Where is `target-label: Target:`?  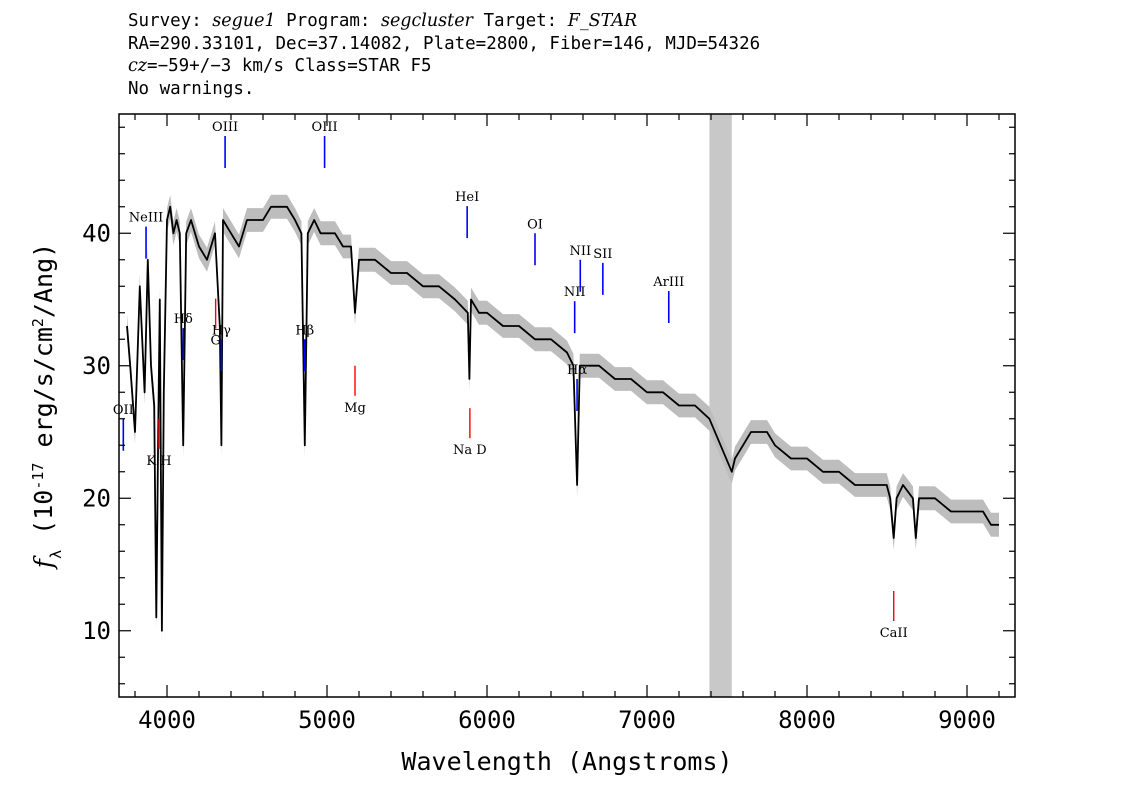
target-label: Target: is located at coordinates (520, 21).